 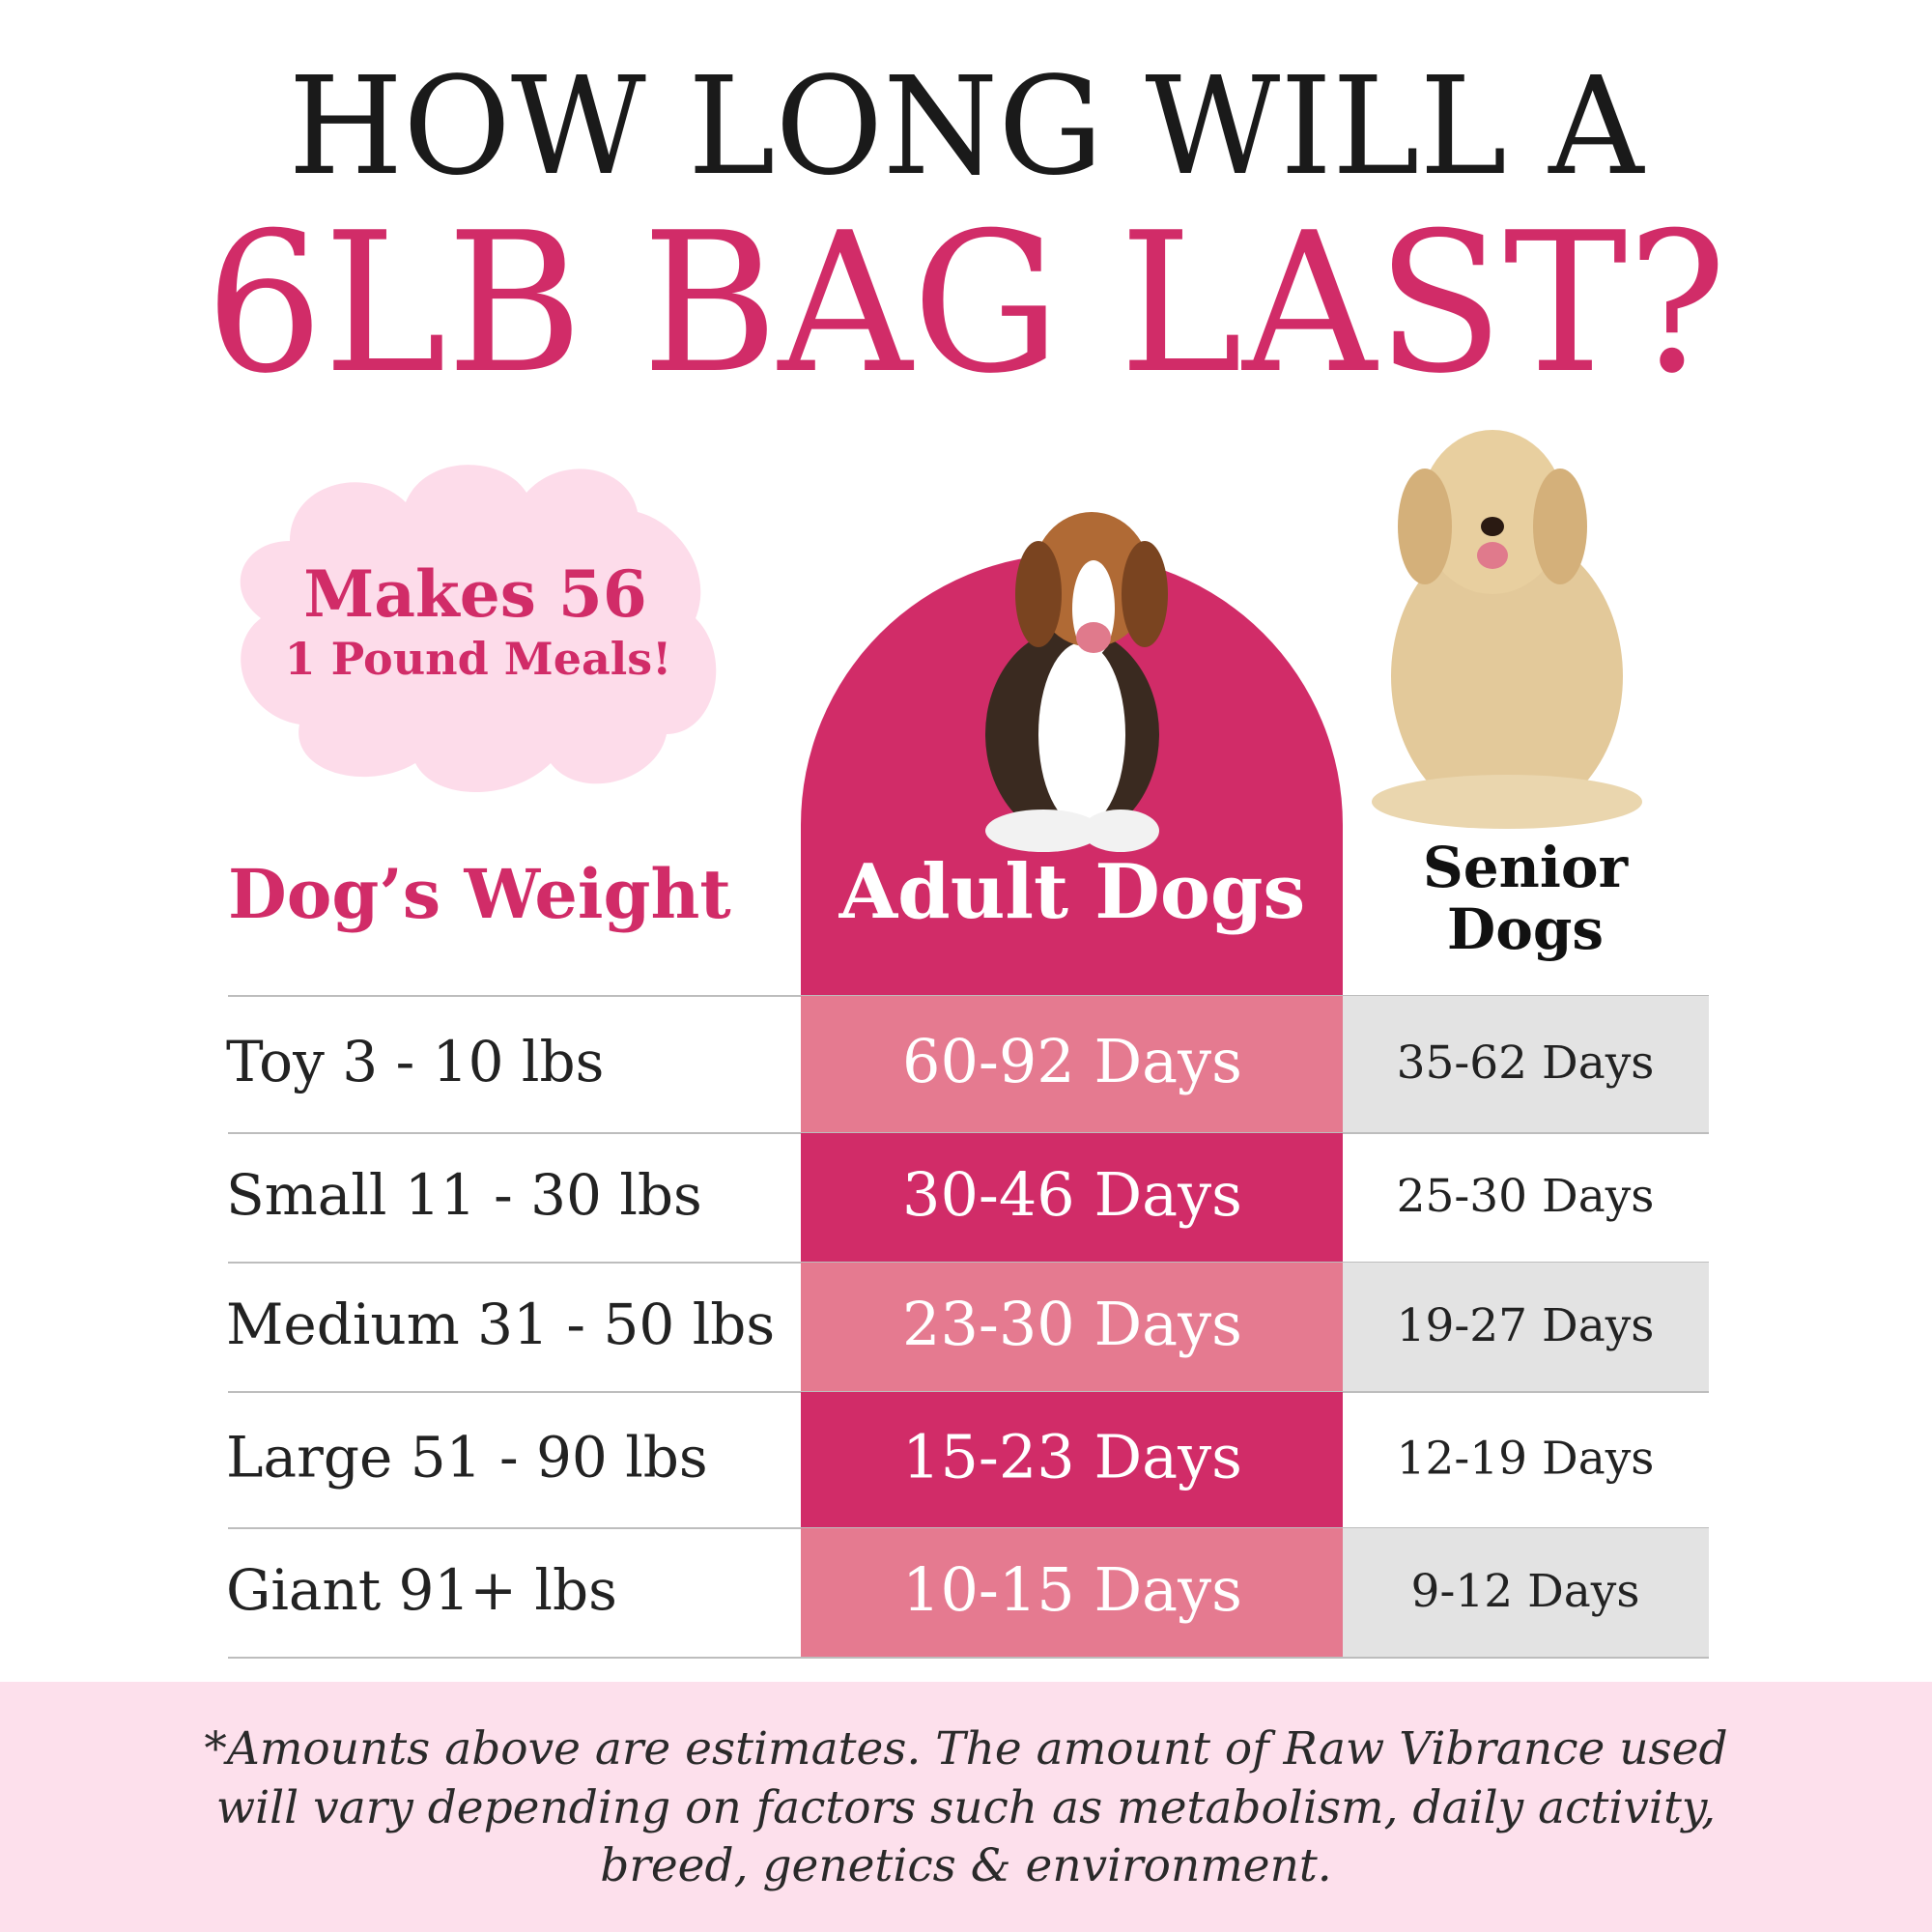 I want to click on weight-cell-text: Large 51 - 90 lbs, so click(x=467, y=1458).